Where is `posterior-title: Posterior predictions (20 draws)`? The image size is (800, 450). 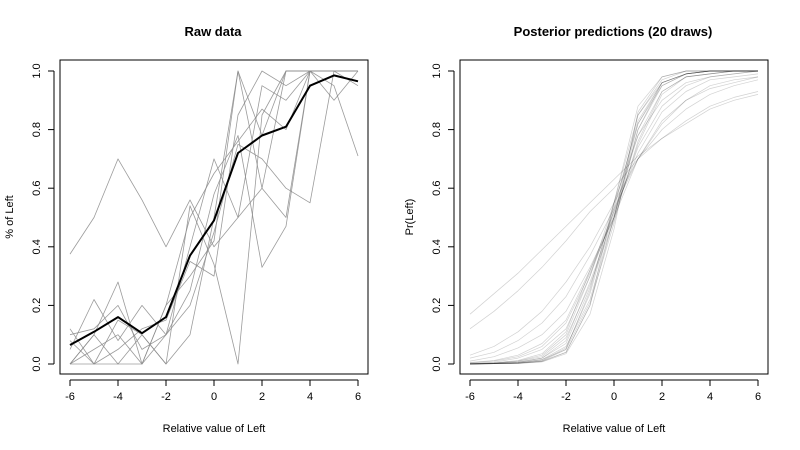
posterior-title: Posterior predictions (20 draws) is located at coordinates (613, 31).